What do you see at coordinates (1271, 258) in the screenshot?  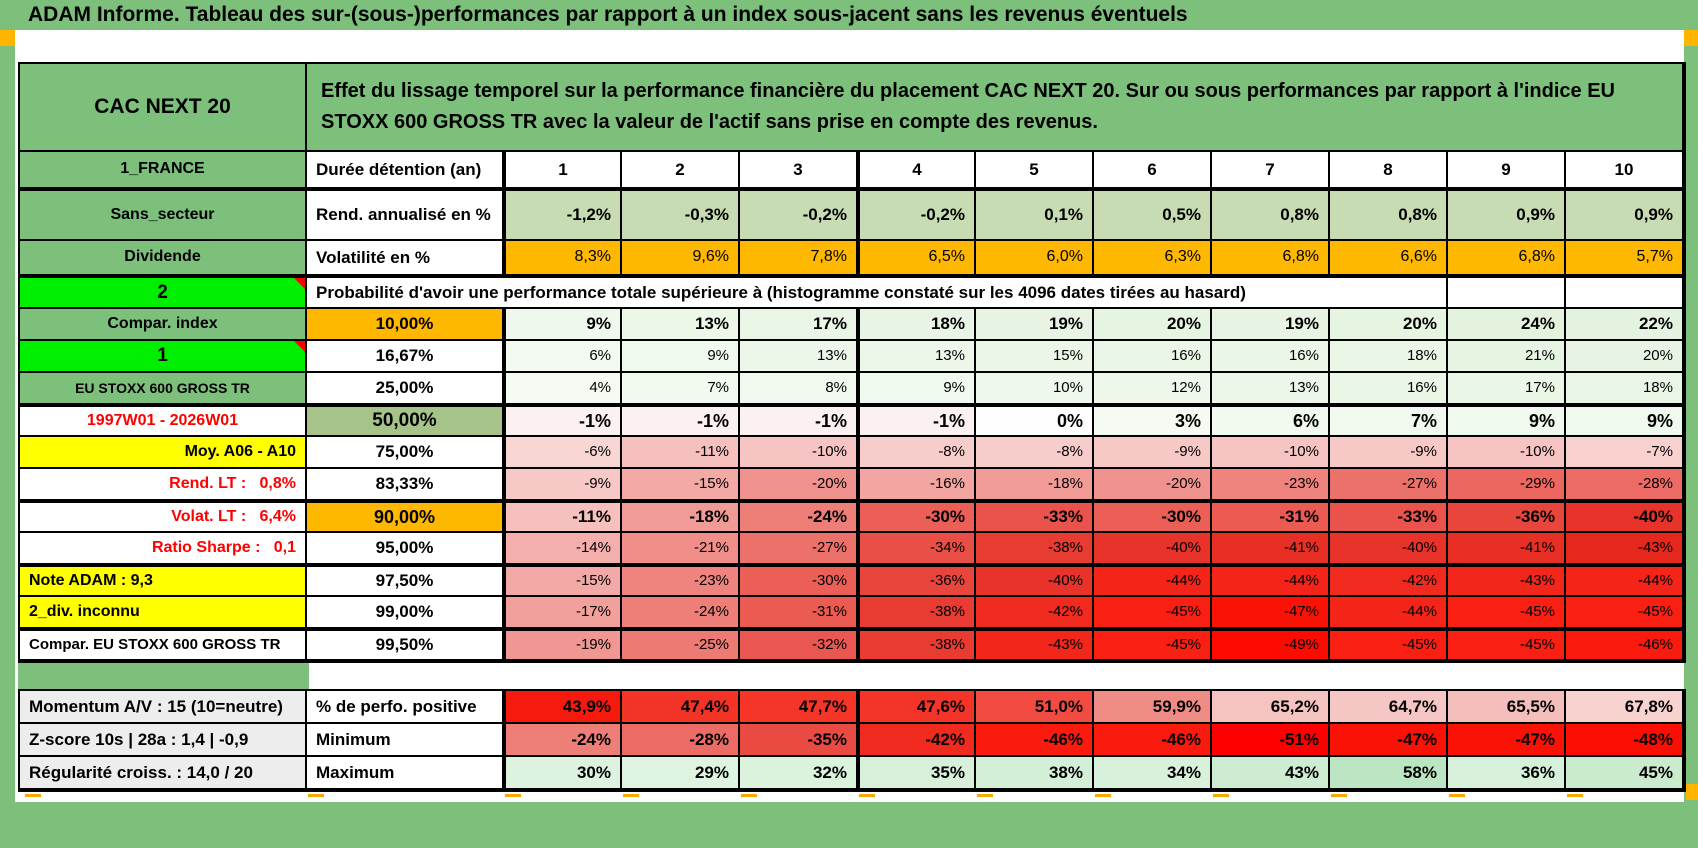 I see `data-cell: 6,8%` at bounding box center [1271, 258].